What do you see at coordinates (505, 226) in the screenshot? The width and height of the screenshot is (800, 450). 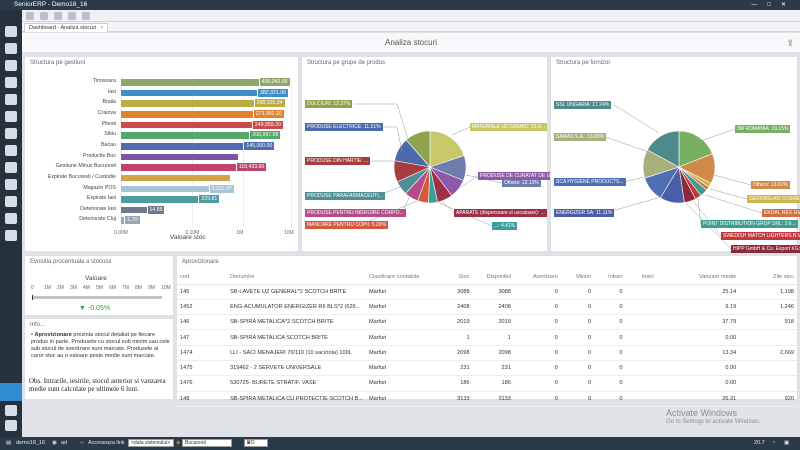 I see `grupe-slice-label: ...: 4.41%` at bounding box center [505, 226].